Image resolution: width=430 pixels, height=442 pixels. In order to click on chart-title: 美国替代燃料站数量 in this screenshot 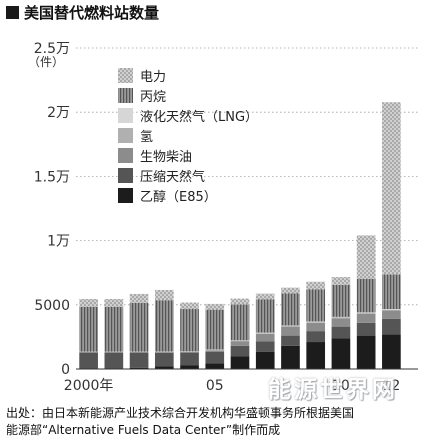, I will do `click(92, 13)`.